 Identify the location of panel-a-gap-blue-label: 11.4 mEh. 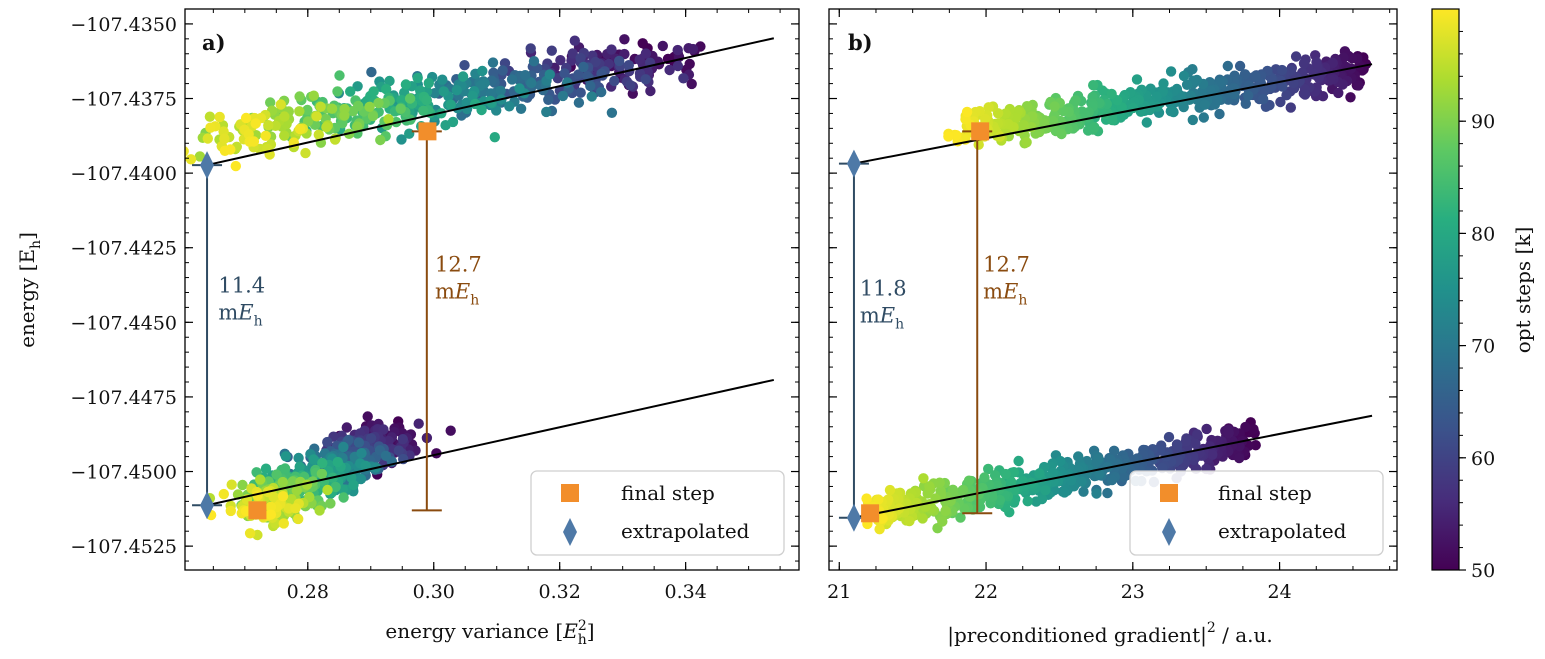
(241, 301).